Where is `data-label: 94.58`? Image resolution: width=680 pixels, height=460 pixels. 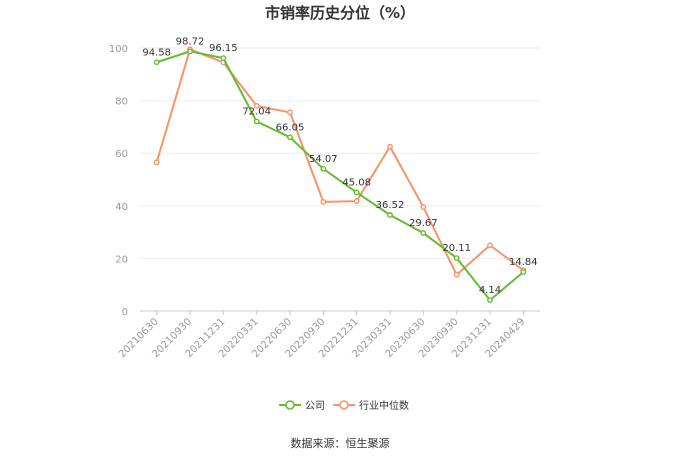 data-label: 94.58 is located at coordinates (156, 52).